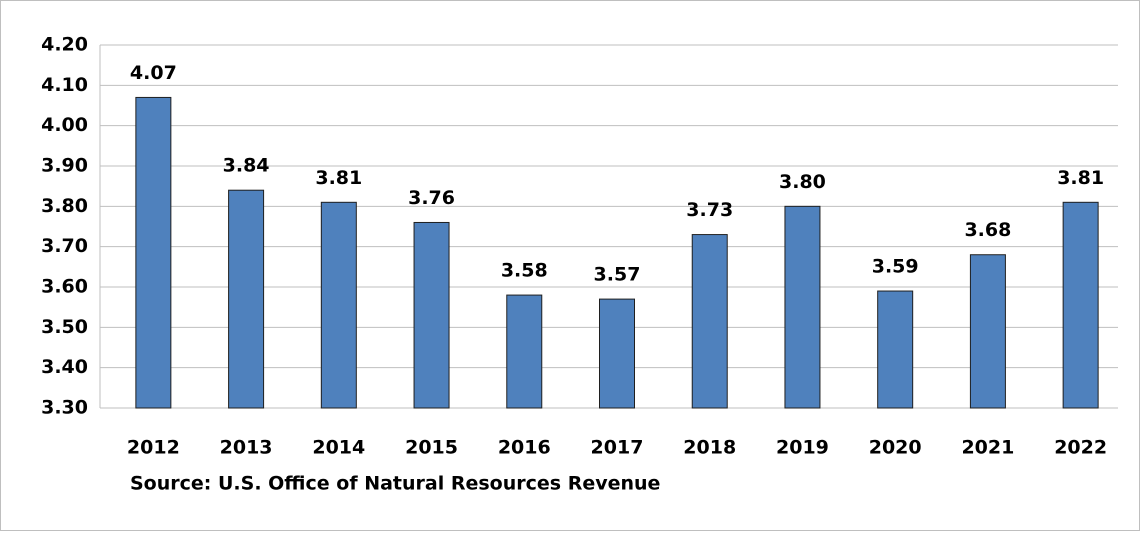 This screenshot has height=535, width=1140. I want to click on value-label: 3.68, so click(987, 230).